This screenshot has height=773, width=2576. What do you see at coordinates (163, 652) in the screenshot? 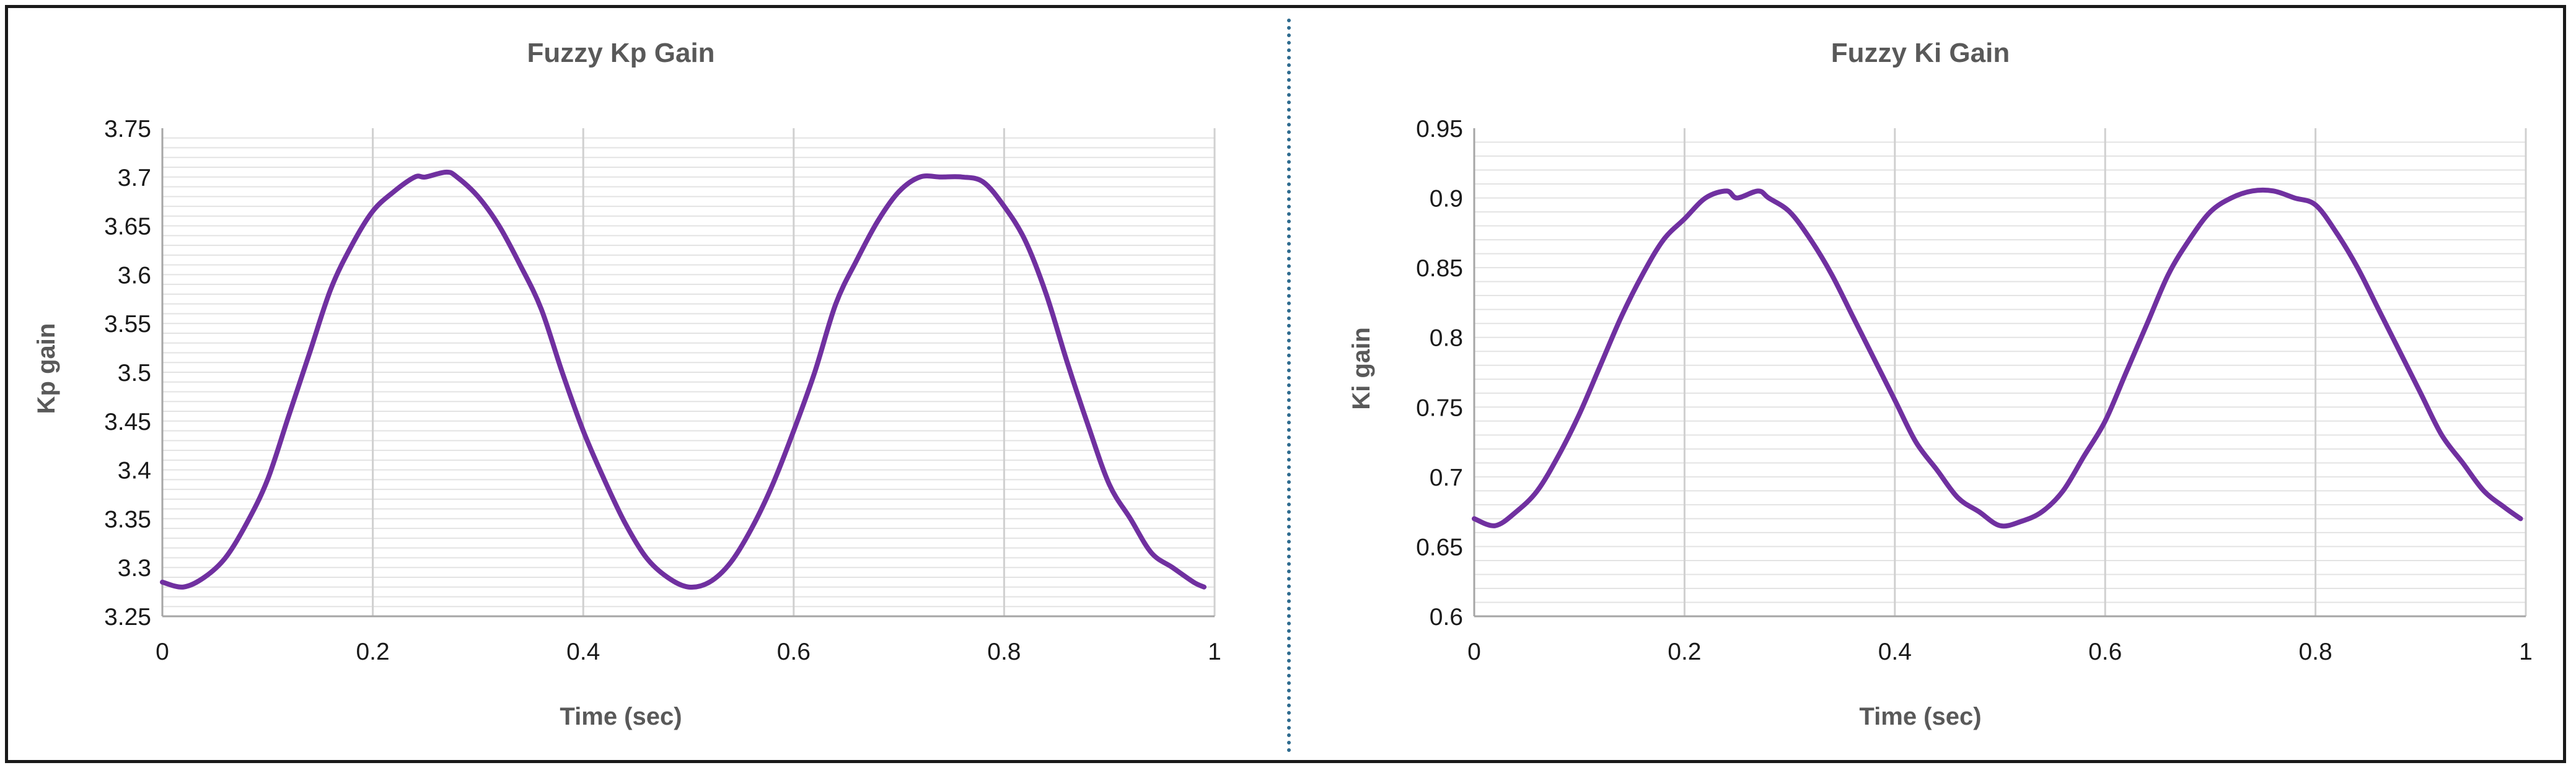
I see `x-tick-label: 0` at bounding box center [163, 652].